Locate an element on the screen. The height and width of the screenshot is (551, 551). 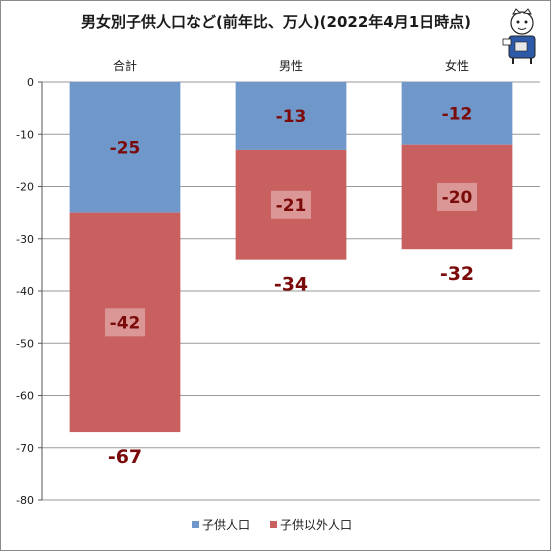
y-axis: 0 -10 -20 -30 -40 -50 -60 -70 -80 is located at coordinates (29, 291).